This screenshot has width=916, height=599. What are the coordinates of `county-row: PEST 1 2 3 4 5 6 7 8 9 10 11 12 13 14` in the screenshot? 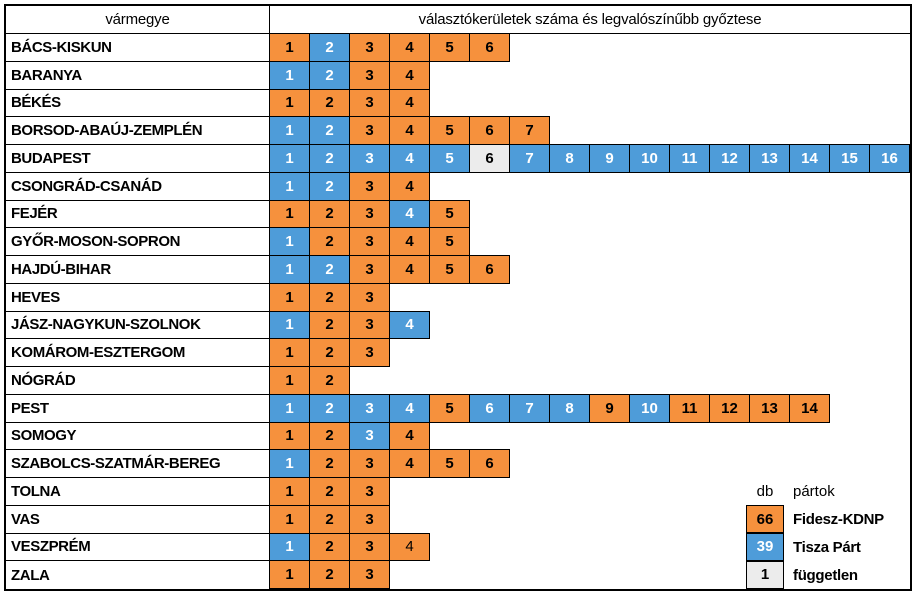 It's located at (458, 408).